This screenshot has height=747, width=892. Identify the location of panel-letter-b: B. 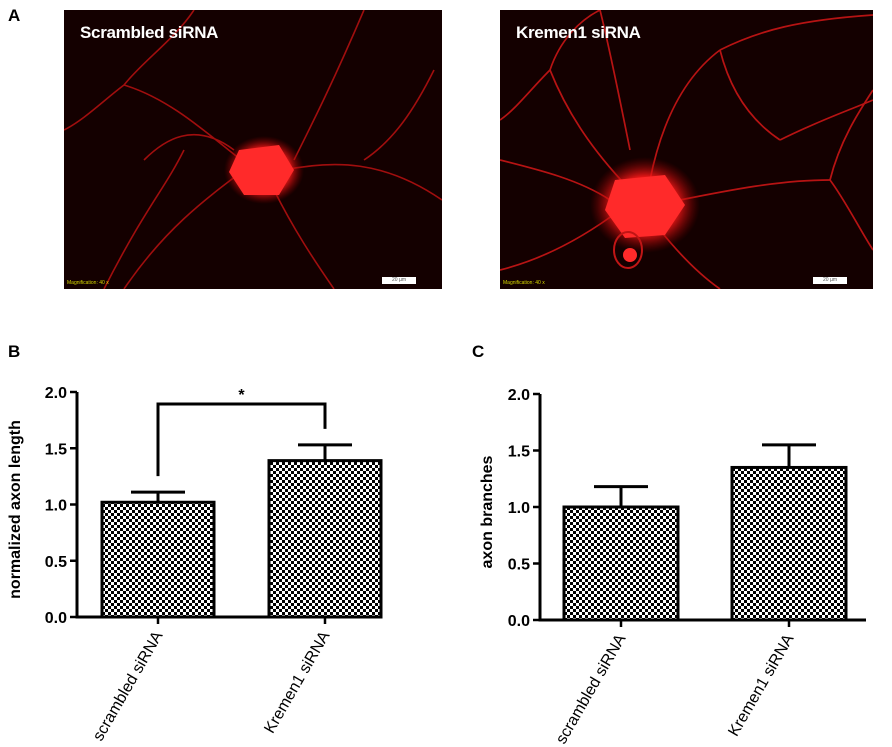
(14, 351).